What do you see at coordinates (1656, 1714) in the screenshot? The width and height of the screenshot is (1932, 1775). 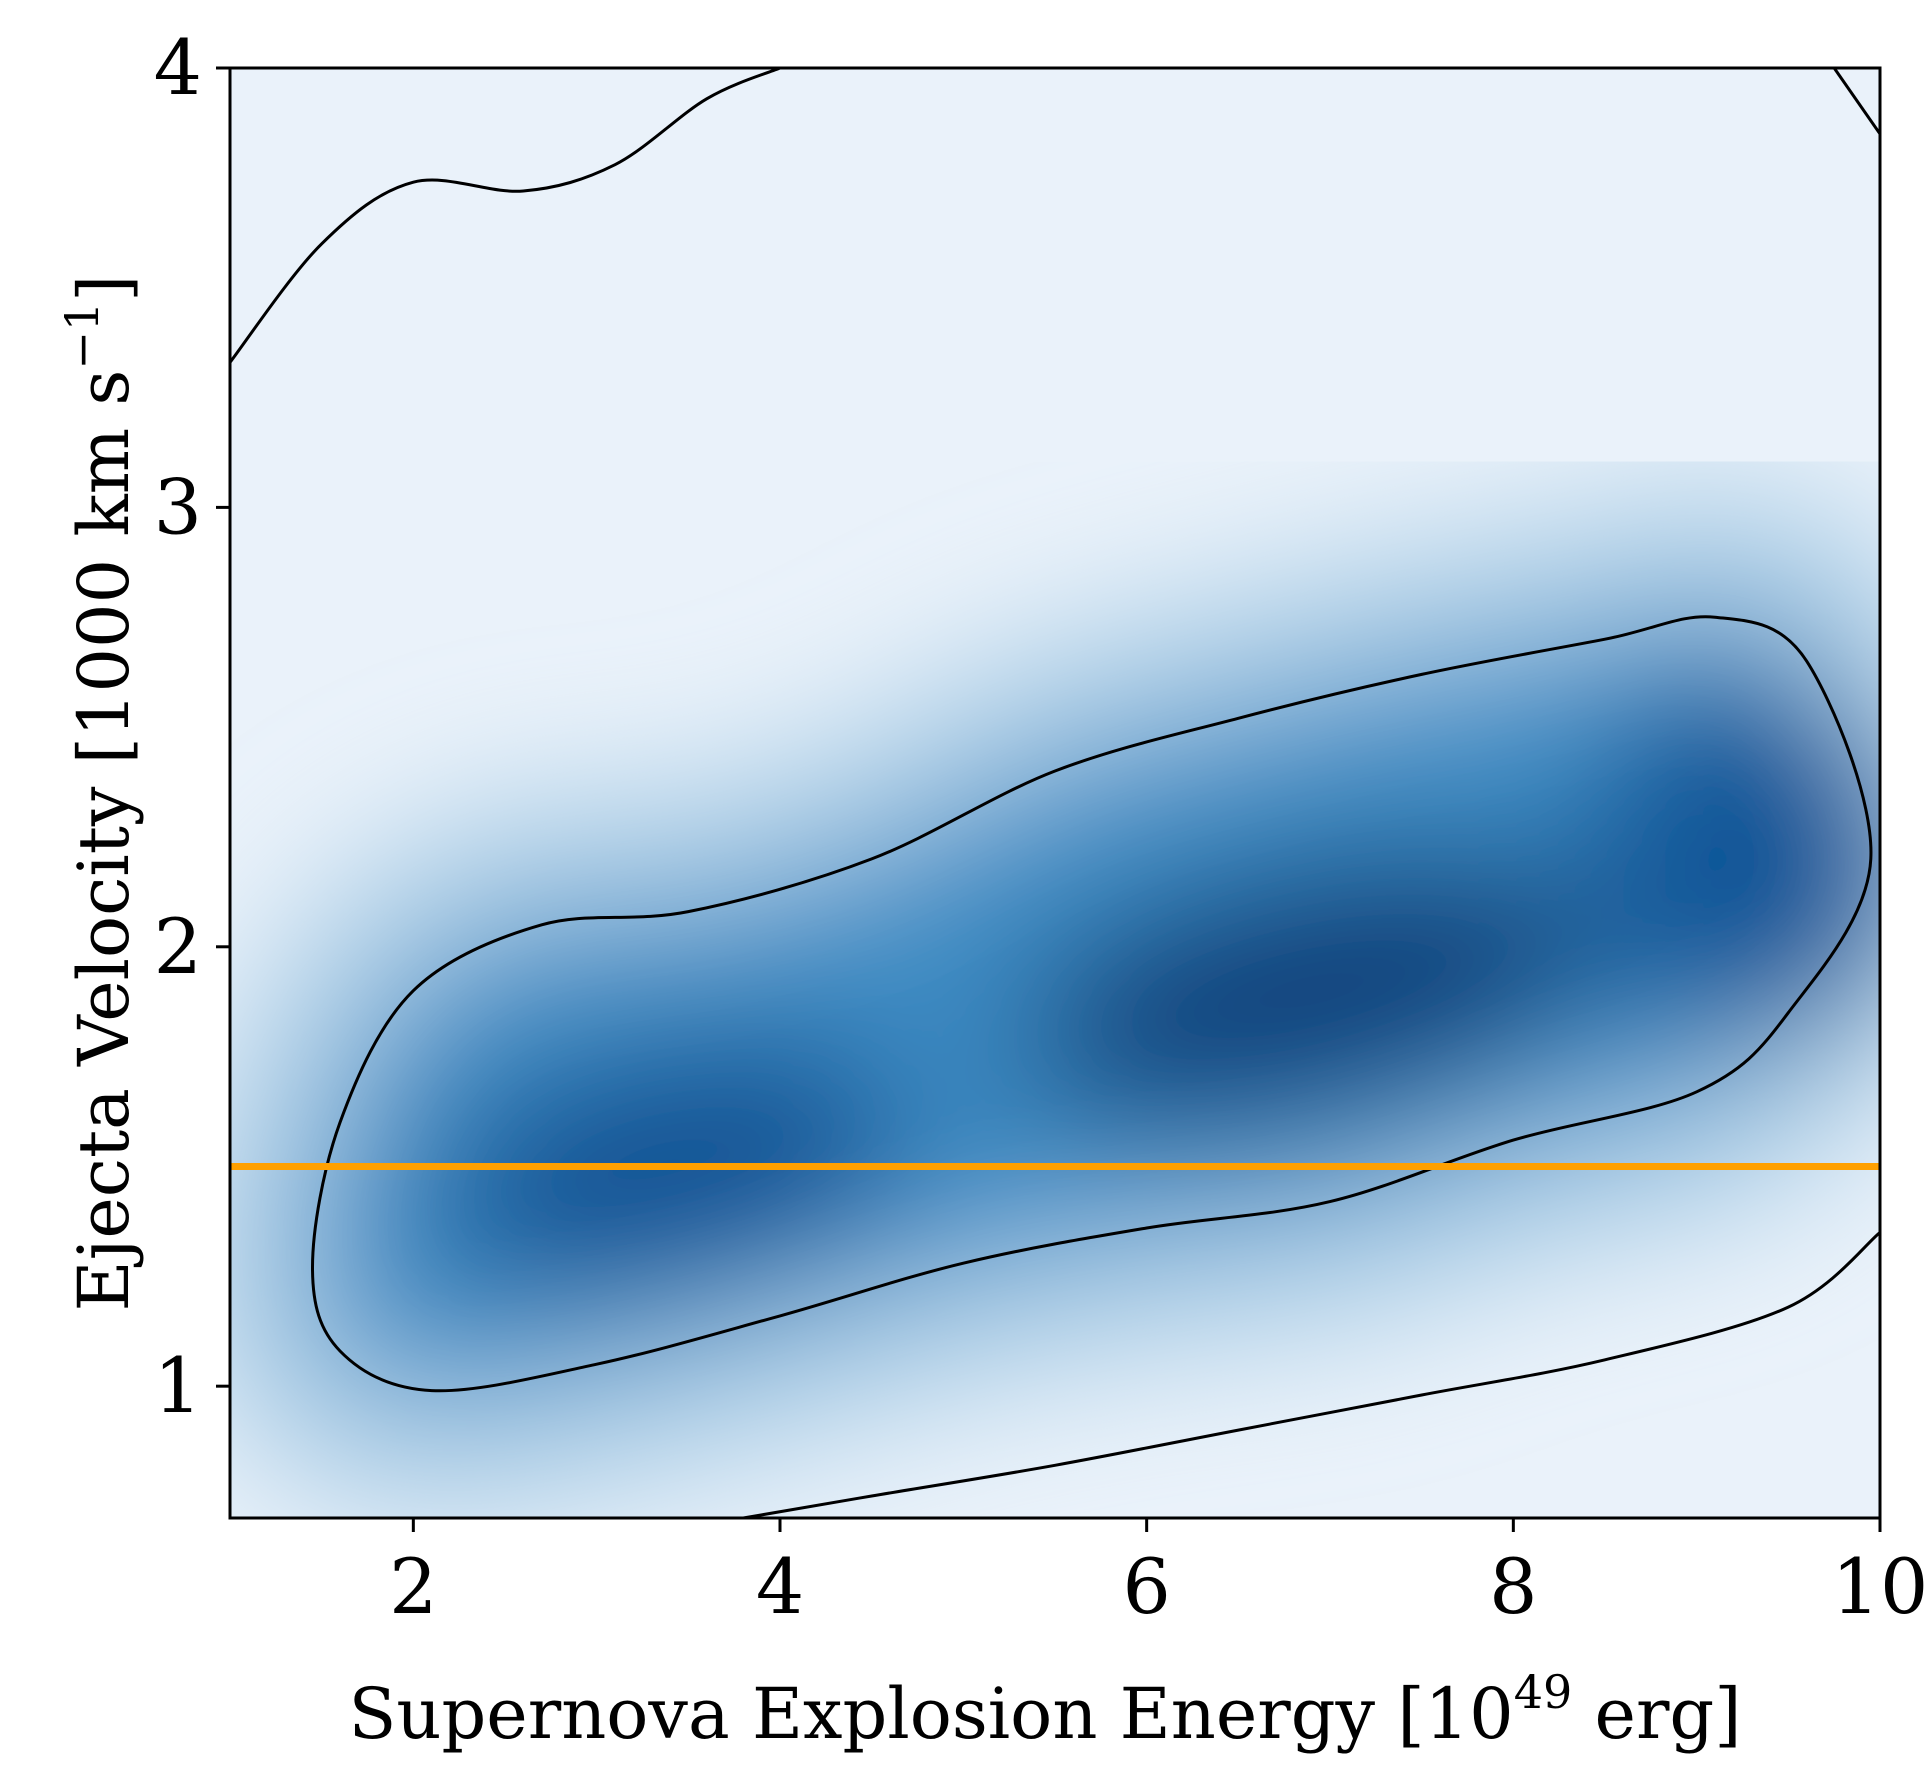 I see `x-axis-suffix: erg]` at bounding box center [1656, 1714].